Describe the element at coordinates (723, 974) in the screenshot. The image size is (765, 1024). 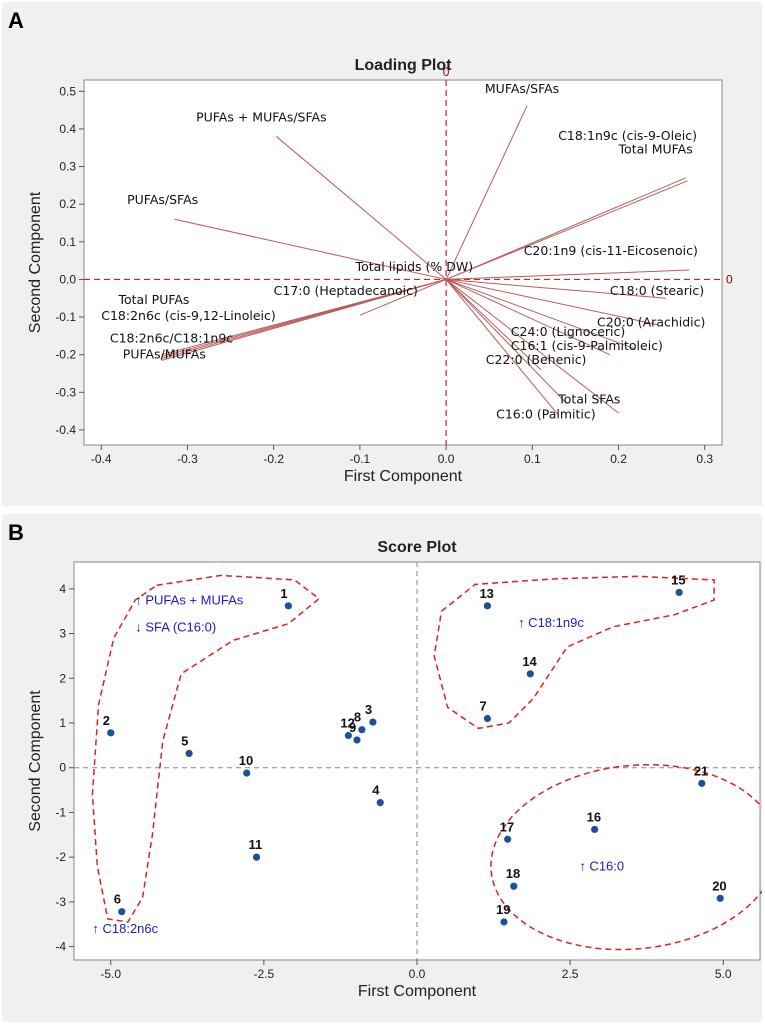
I see `score-x-tick-label: 5.0` at that location.